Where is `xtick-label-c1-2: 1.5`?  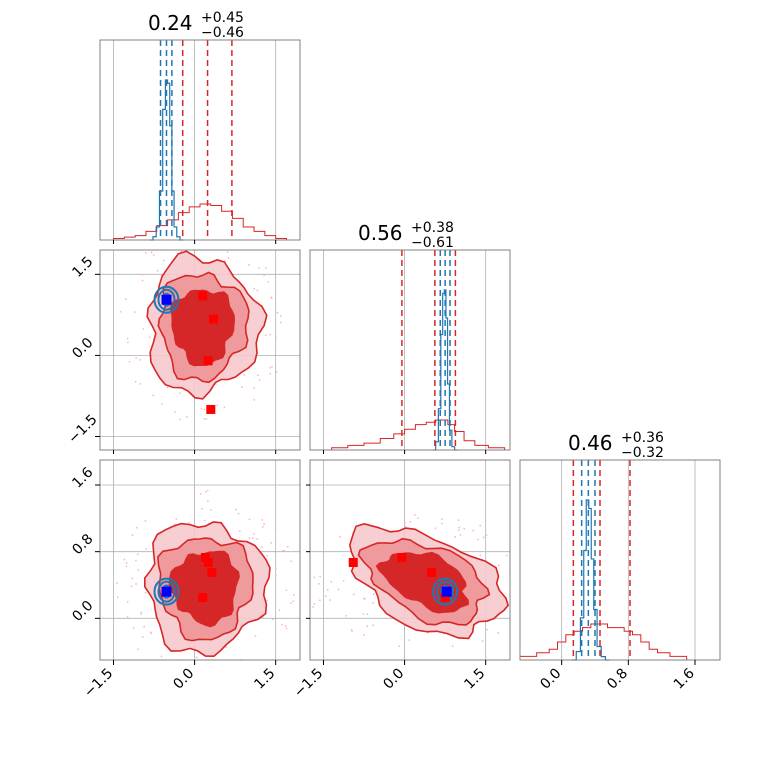
xtick-label-c1-2: 1.5 is located at coordinates (474, 679).